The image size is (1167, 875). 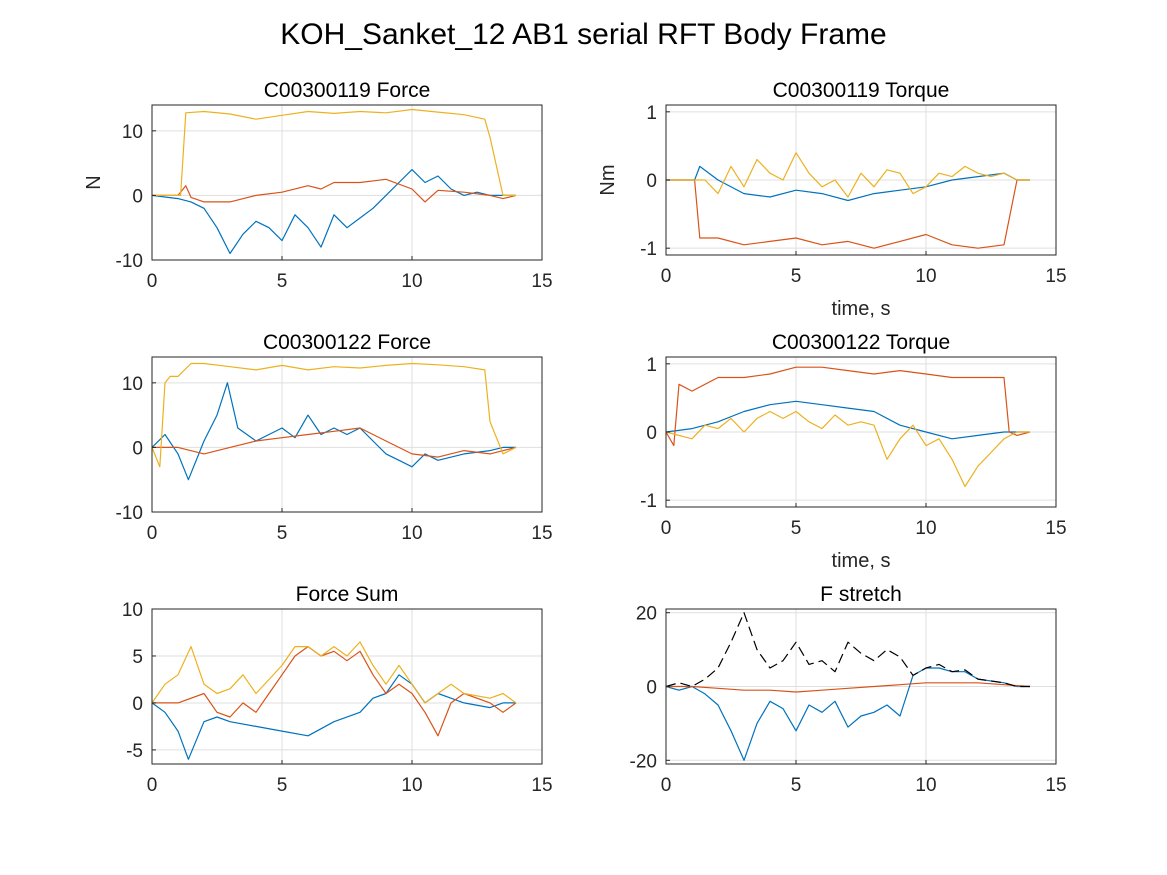 I want to click on panel-title: C00300119 Force, so click(x=347, y=90).